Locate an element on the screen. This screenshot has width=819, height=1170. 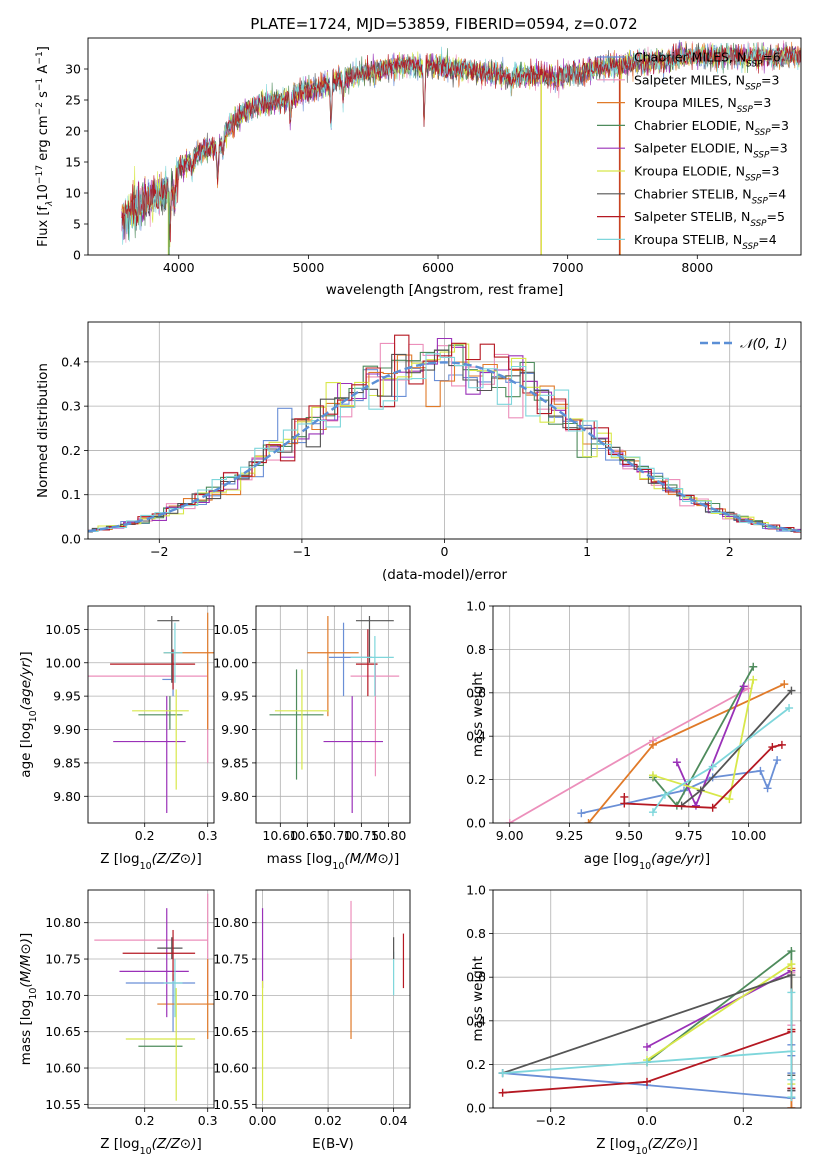
legend-name: Kroupa STELIB, N is located at coordinates (688, 239).